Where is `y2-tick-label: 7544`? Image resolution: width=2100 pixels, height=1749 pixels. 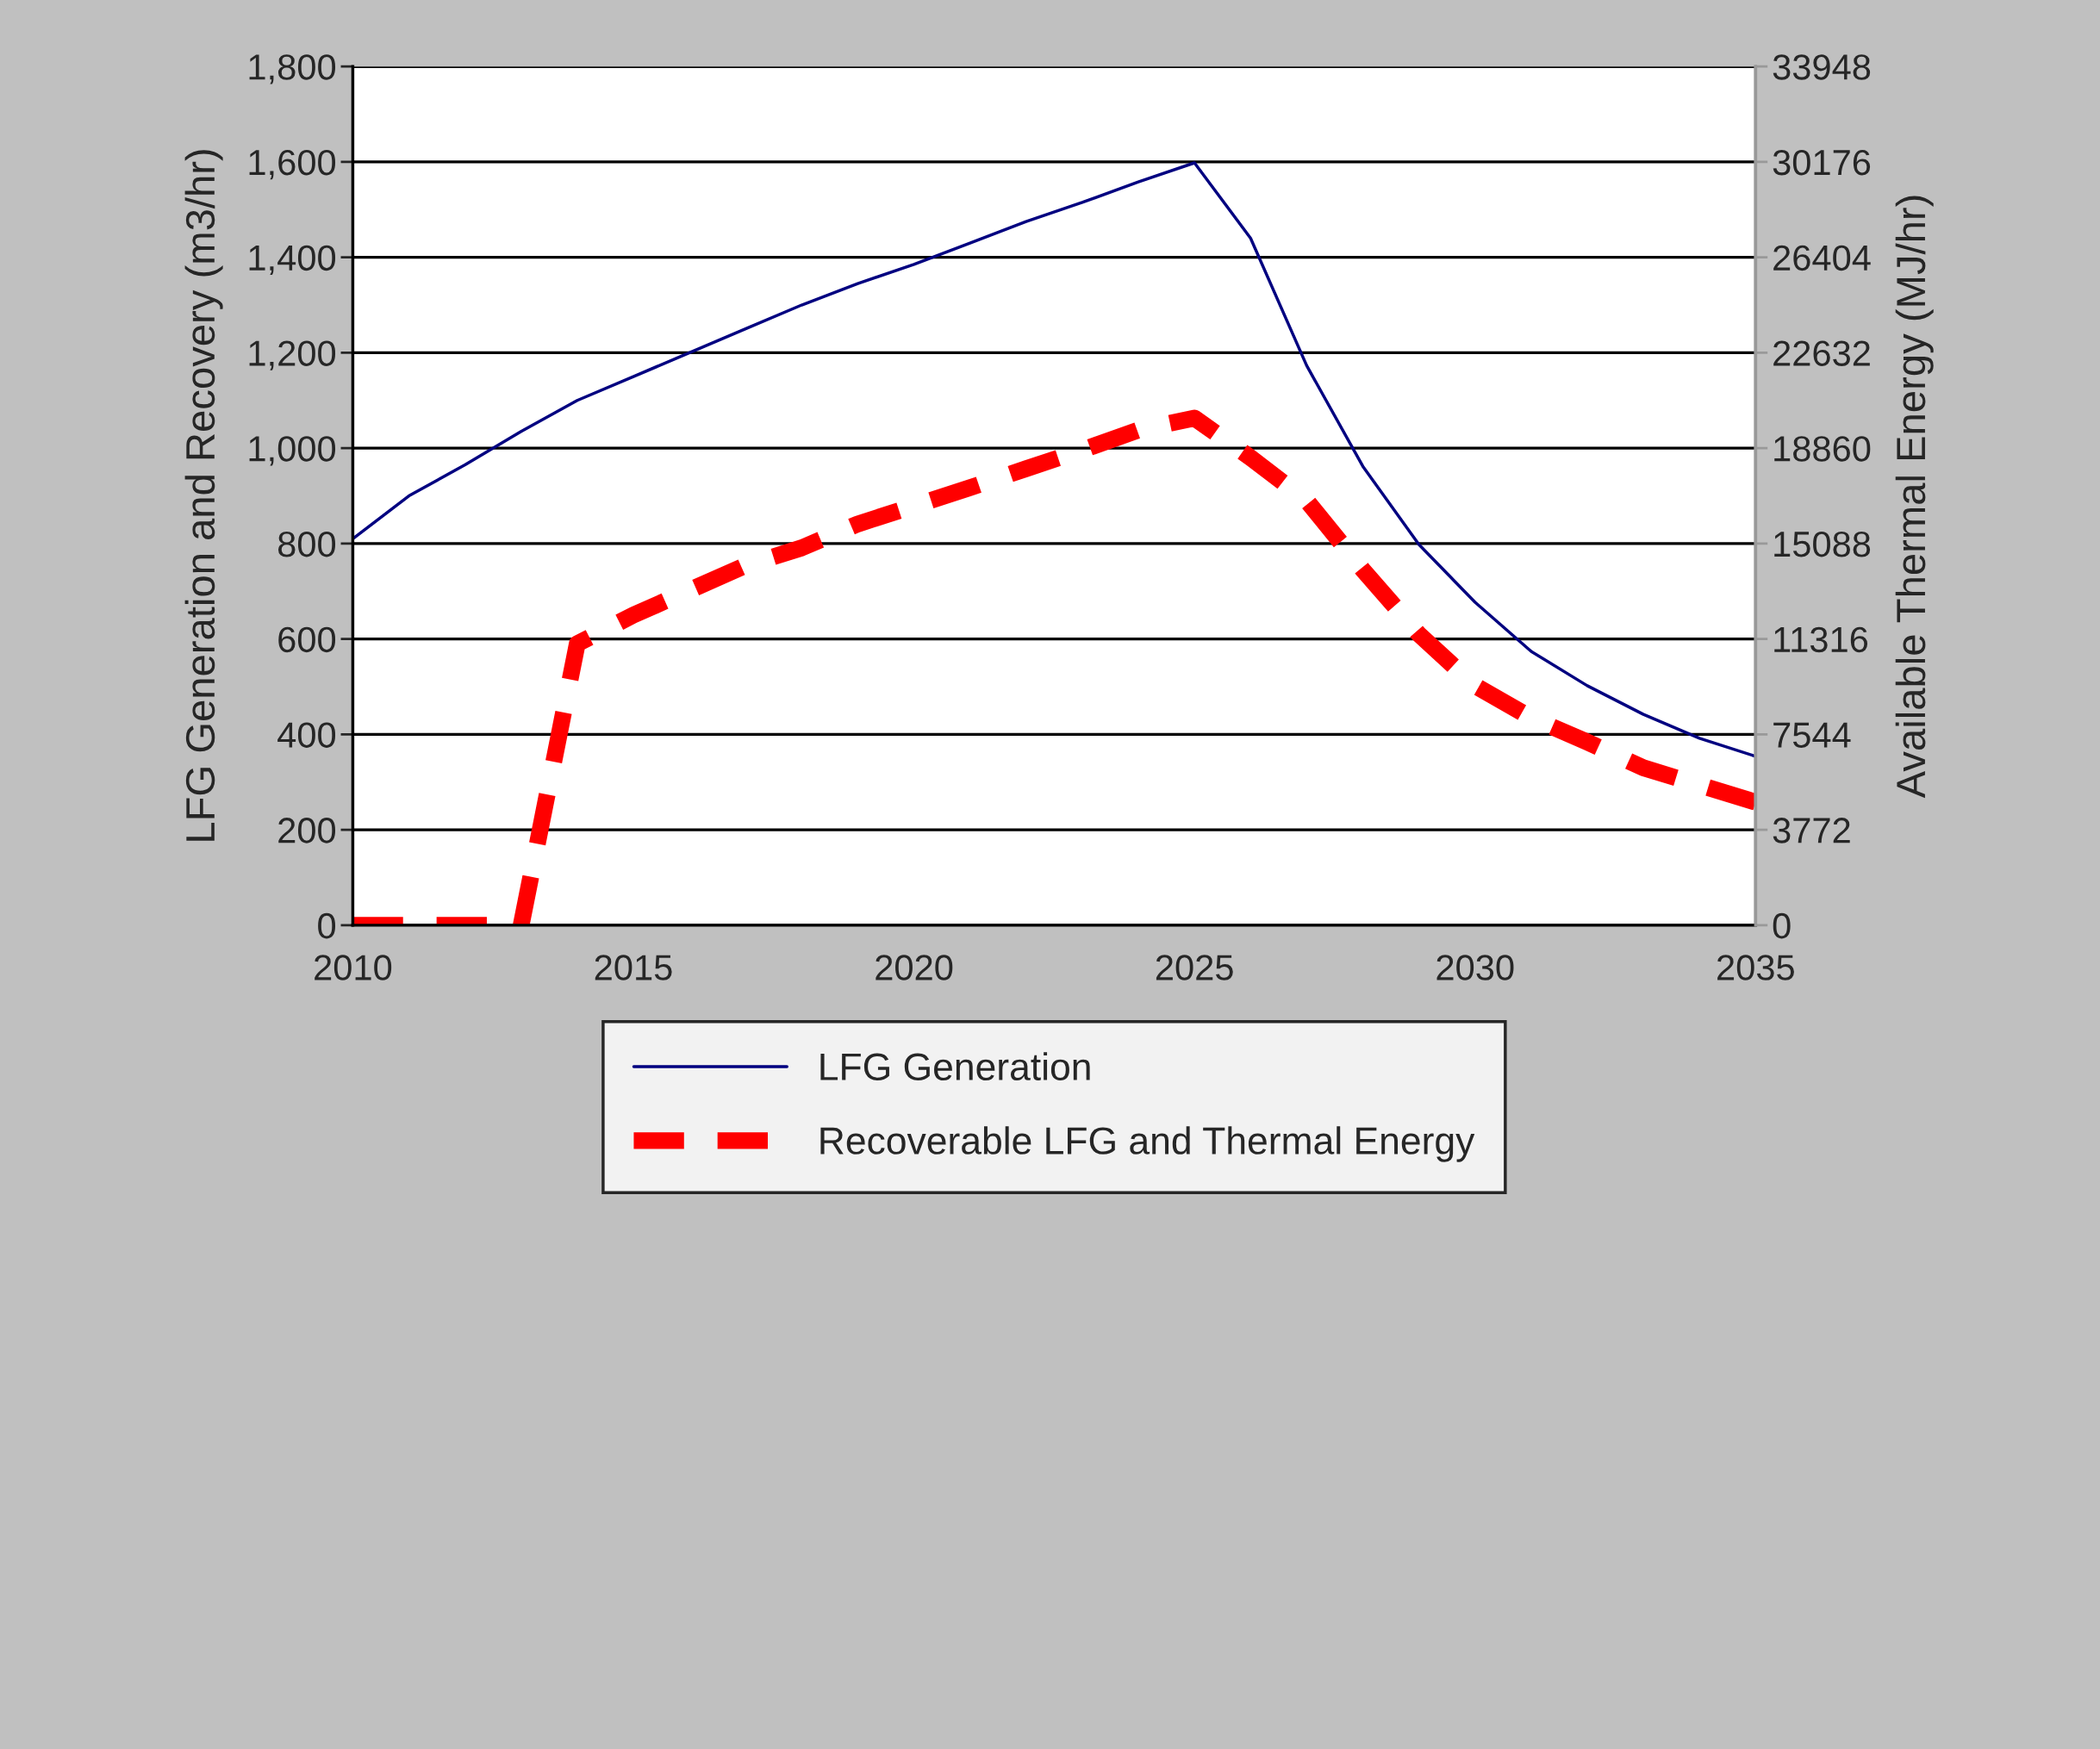
y2-tick-label: 7544 is located at coordinates (1812, 735).